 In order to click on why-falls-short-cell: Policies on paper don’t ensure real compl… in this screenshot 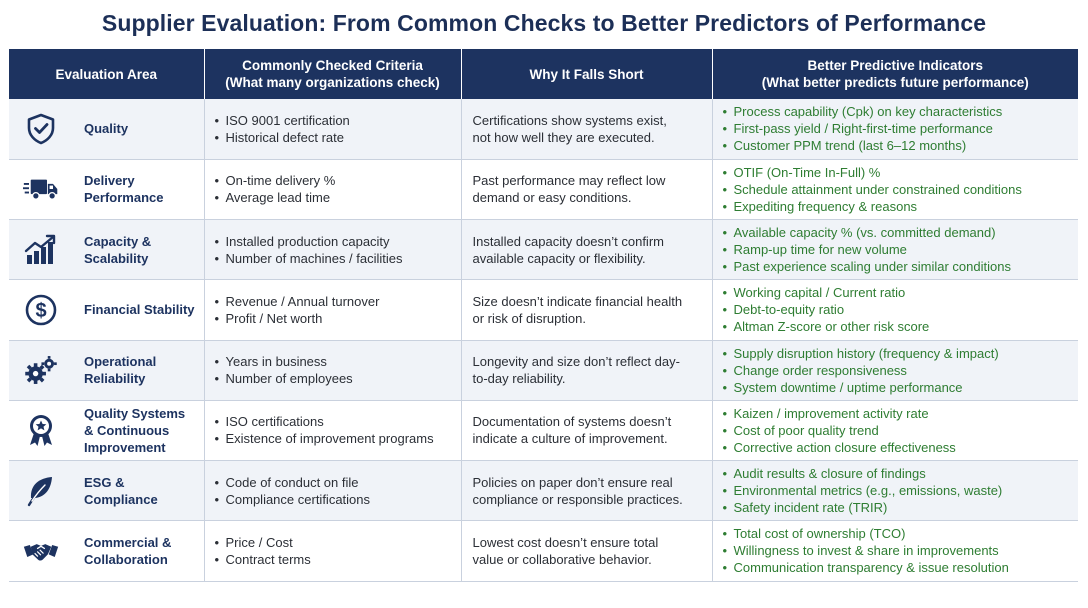, I will do `click(587, 491)`.